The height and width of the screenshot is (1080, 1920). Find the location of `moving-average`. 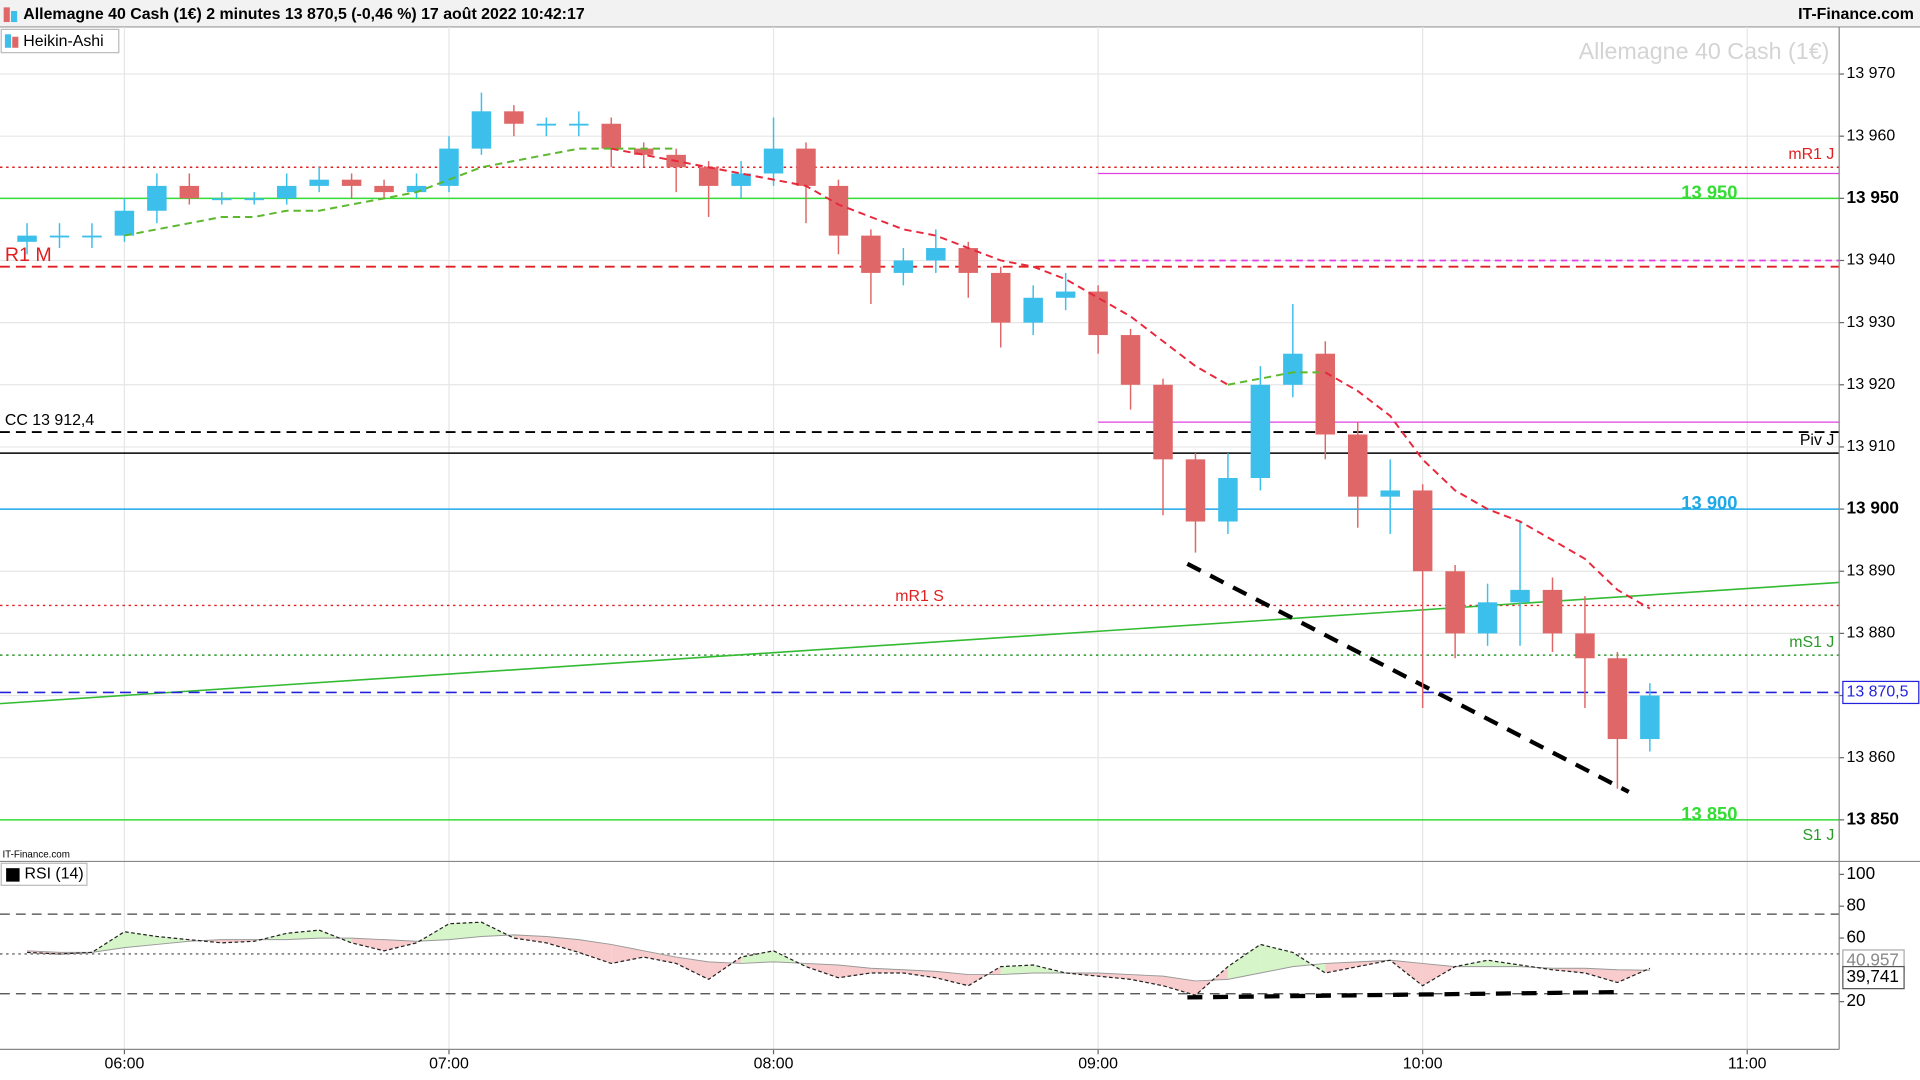

moving-average is located at coordinates (725, 266).